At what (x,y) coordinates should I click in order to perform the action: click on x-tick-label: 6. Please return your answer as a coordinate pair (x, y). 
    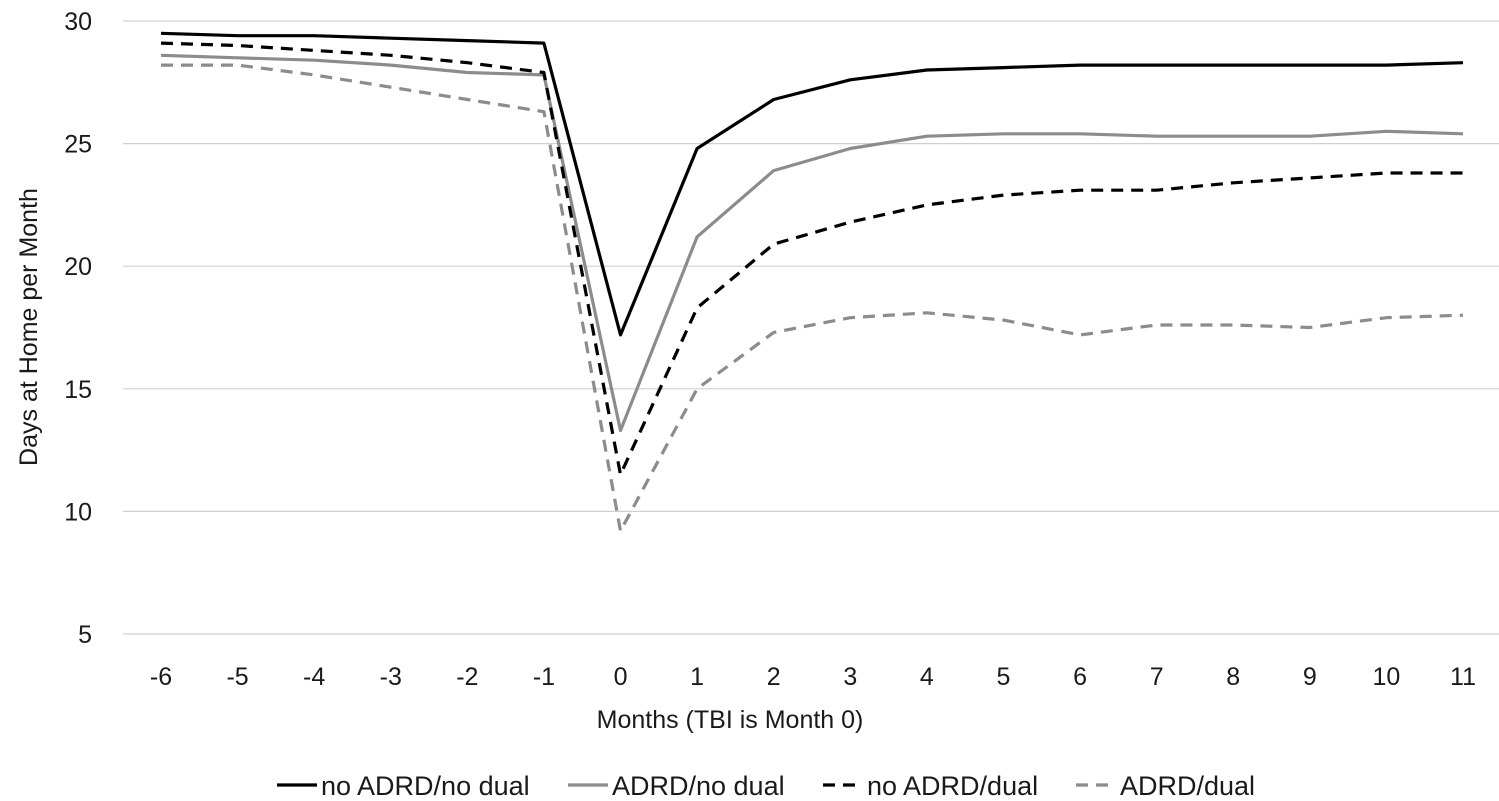
    Looking at the image, I should click on (1080, 677).